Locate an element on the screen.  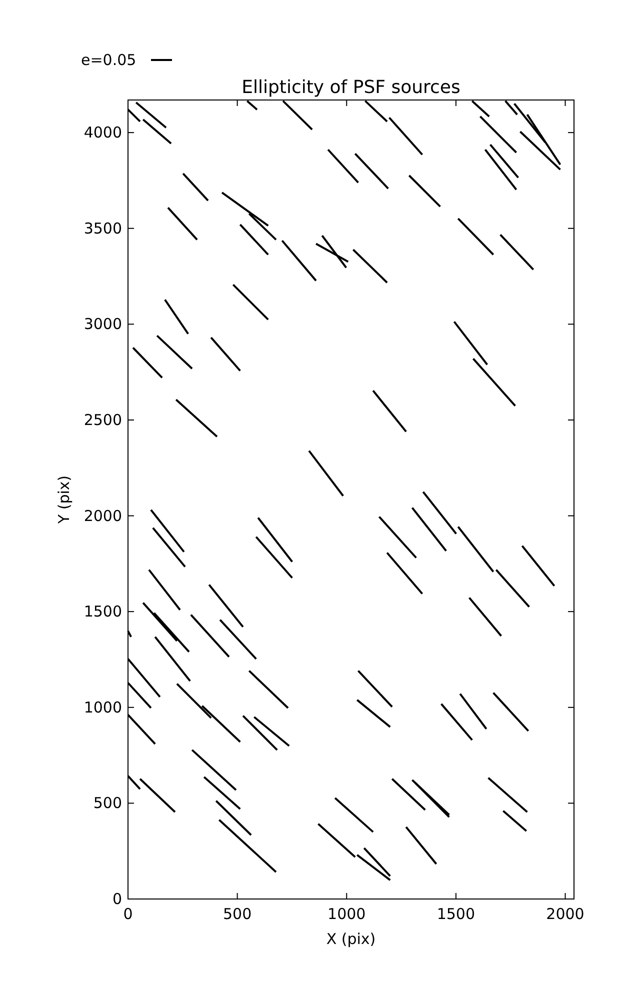
x-axis-title: X (pix) is located at coordinates (351, 939).